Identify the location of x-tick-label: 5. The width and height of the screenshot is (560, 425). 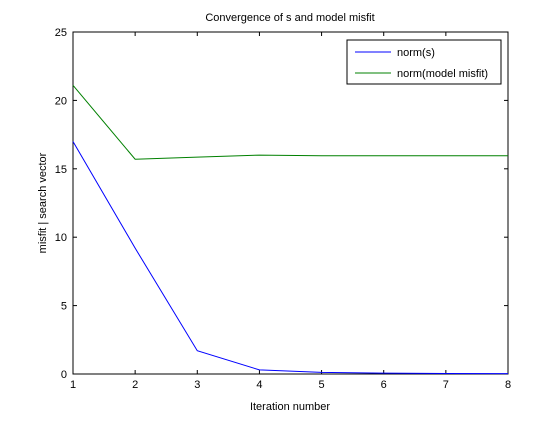
(322, 385).